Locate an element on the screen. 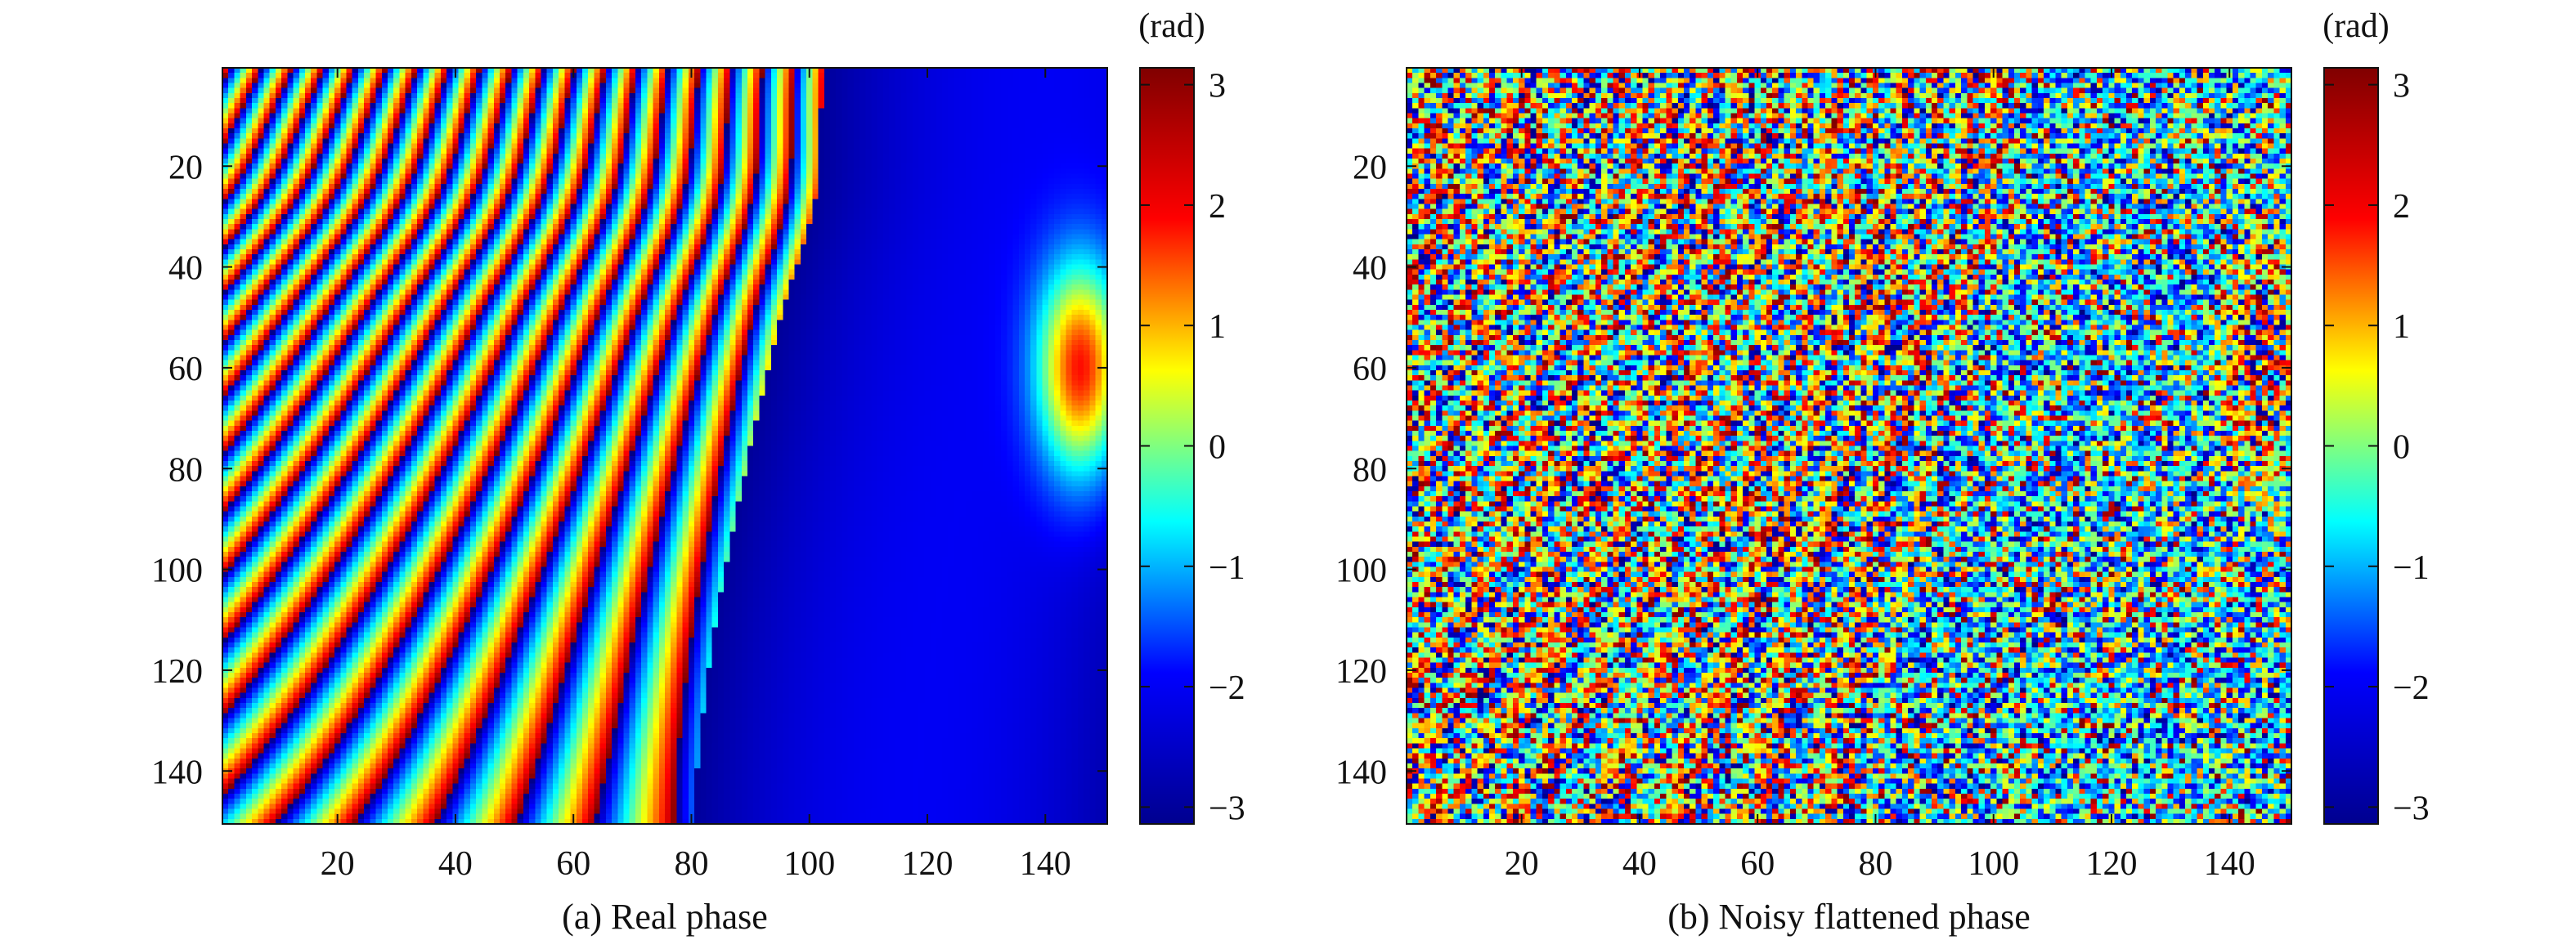  panel-caption: (b) Noisy flattened phase is located at coordinates (1849, 917).